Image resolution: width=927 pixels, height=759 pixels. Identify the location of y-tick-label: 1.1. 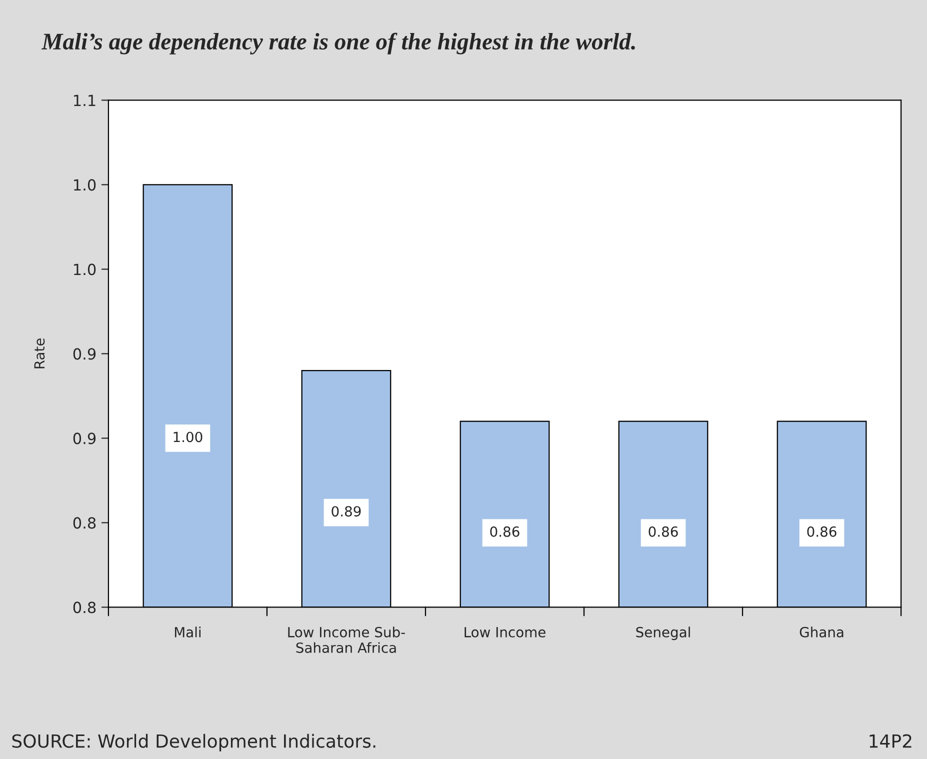
(85, 100).